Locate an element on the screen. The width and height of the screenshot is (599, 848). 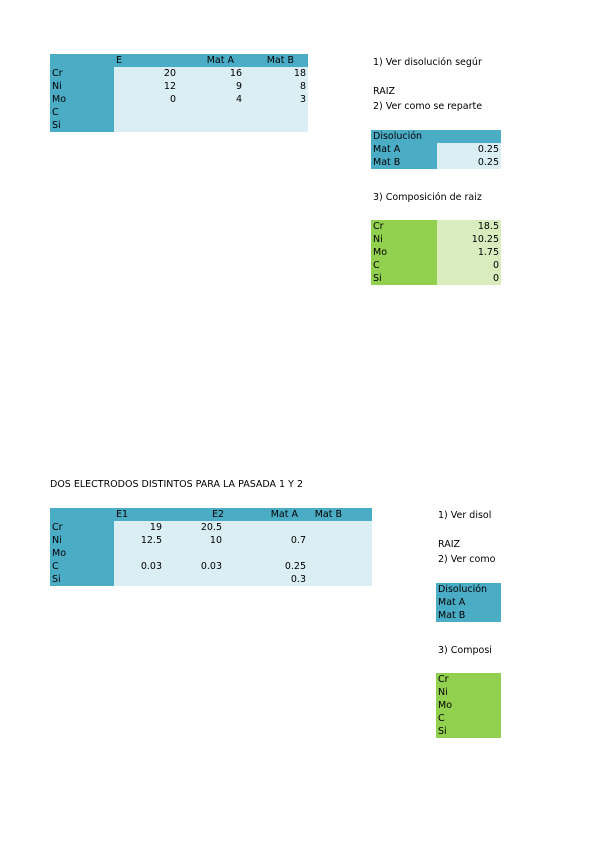
table-row: C 0.03 0.03 0.25 is located at coordinates (211, 566).